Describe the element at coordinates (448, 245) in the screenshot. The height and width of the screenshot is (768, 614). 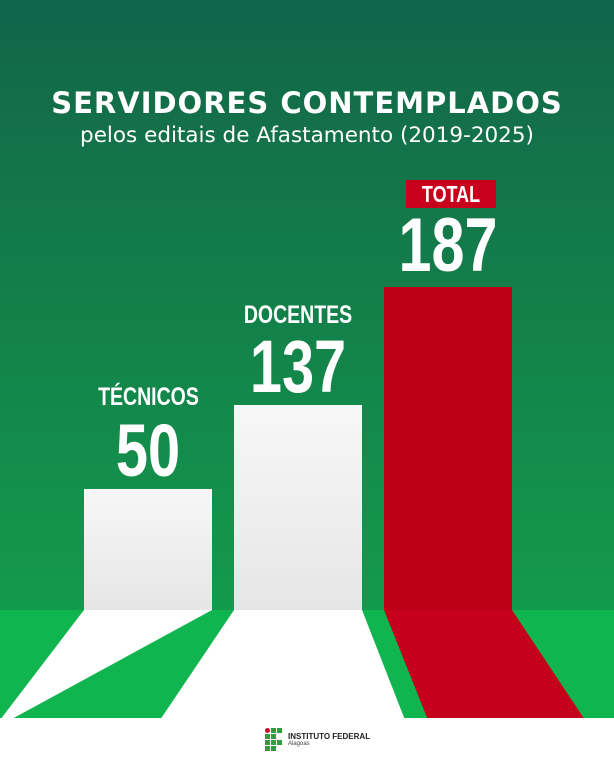
I see `bar-value-total: 187` at that location.